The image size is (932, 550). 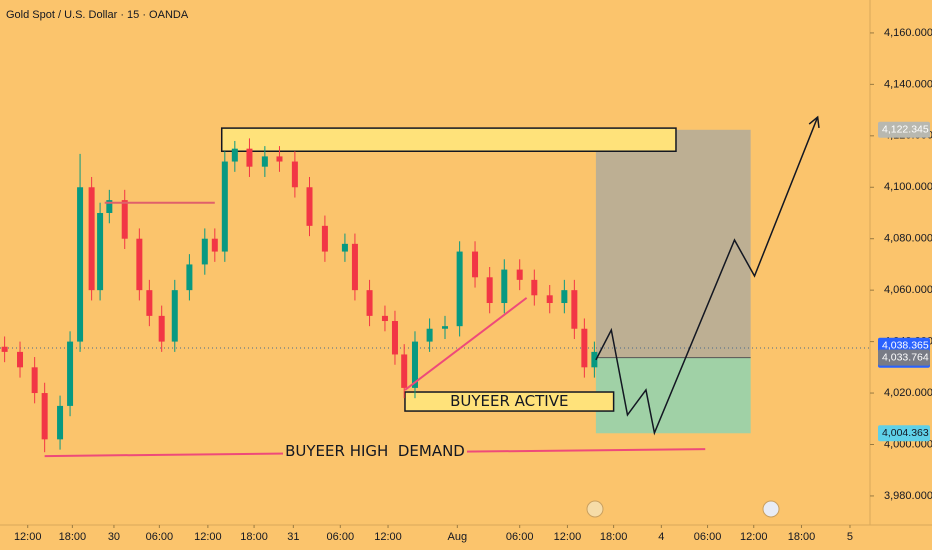 What do you see at coordinates (908, 33) in the screenshot?
I see `y-tick-label: 4,160.000` at bounding box center [908, 33].